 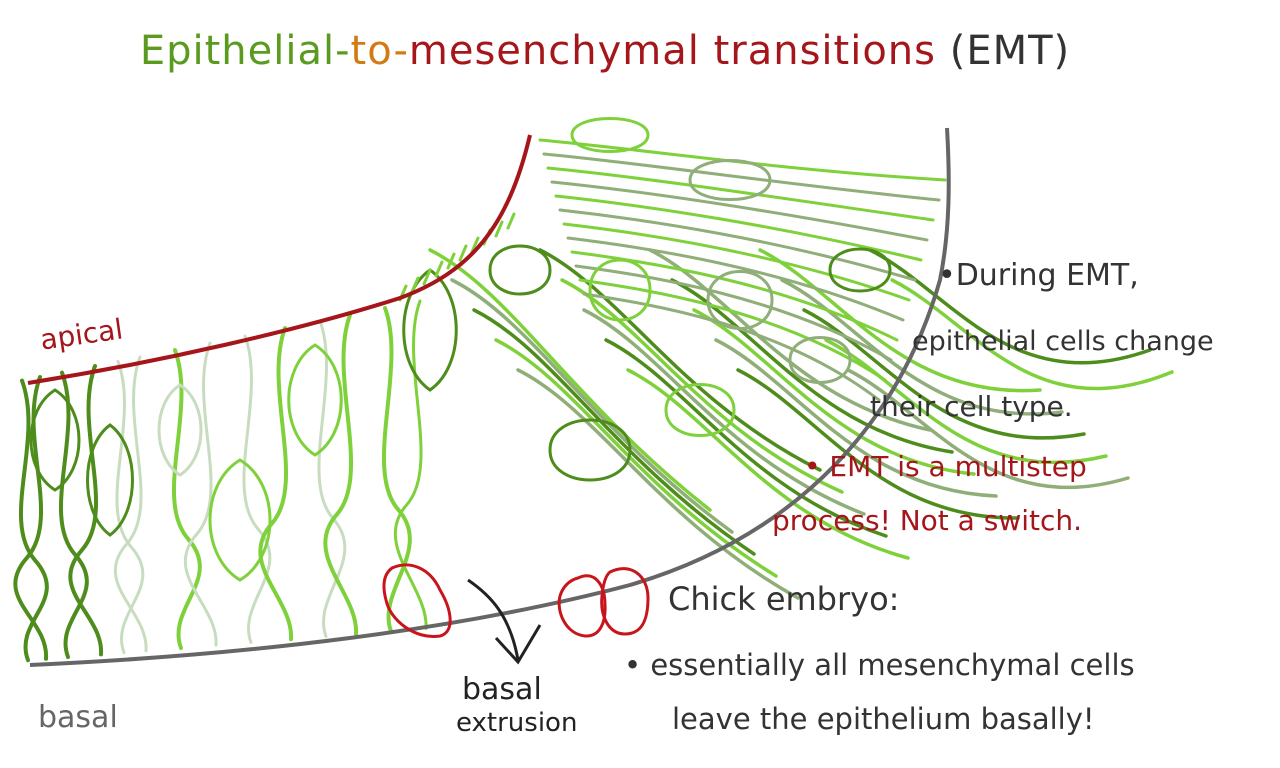 I want to click on extruded-cell-left, so click(x=417, y=600).